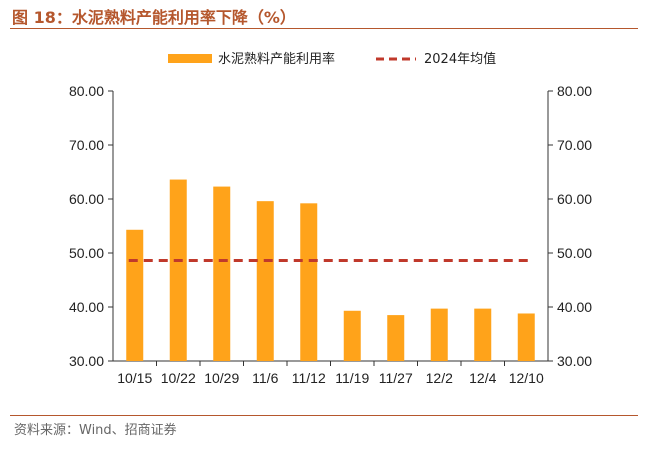  What do you see at coordinates (86, 226) in the screenshot?
I see `y-axis-left-labels: 30.00 40.00 50.00 60.00 70.00 80.00` at bounding box center [86, 226].